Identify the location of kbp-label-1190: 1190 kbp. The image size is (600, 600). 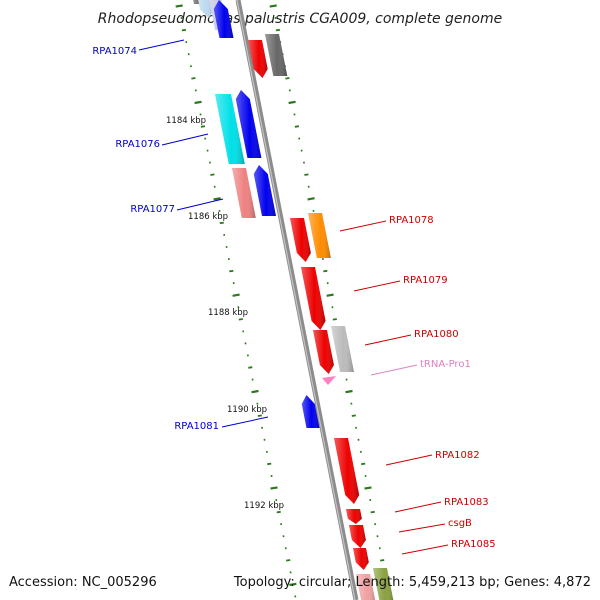
(247, 410).